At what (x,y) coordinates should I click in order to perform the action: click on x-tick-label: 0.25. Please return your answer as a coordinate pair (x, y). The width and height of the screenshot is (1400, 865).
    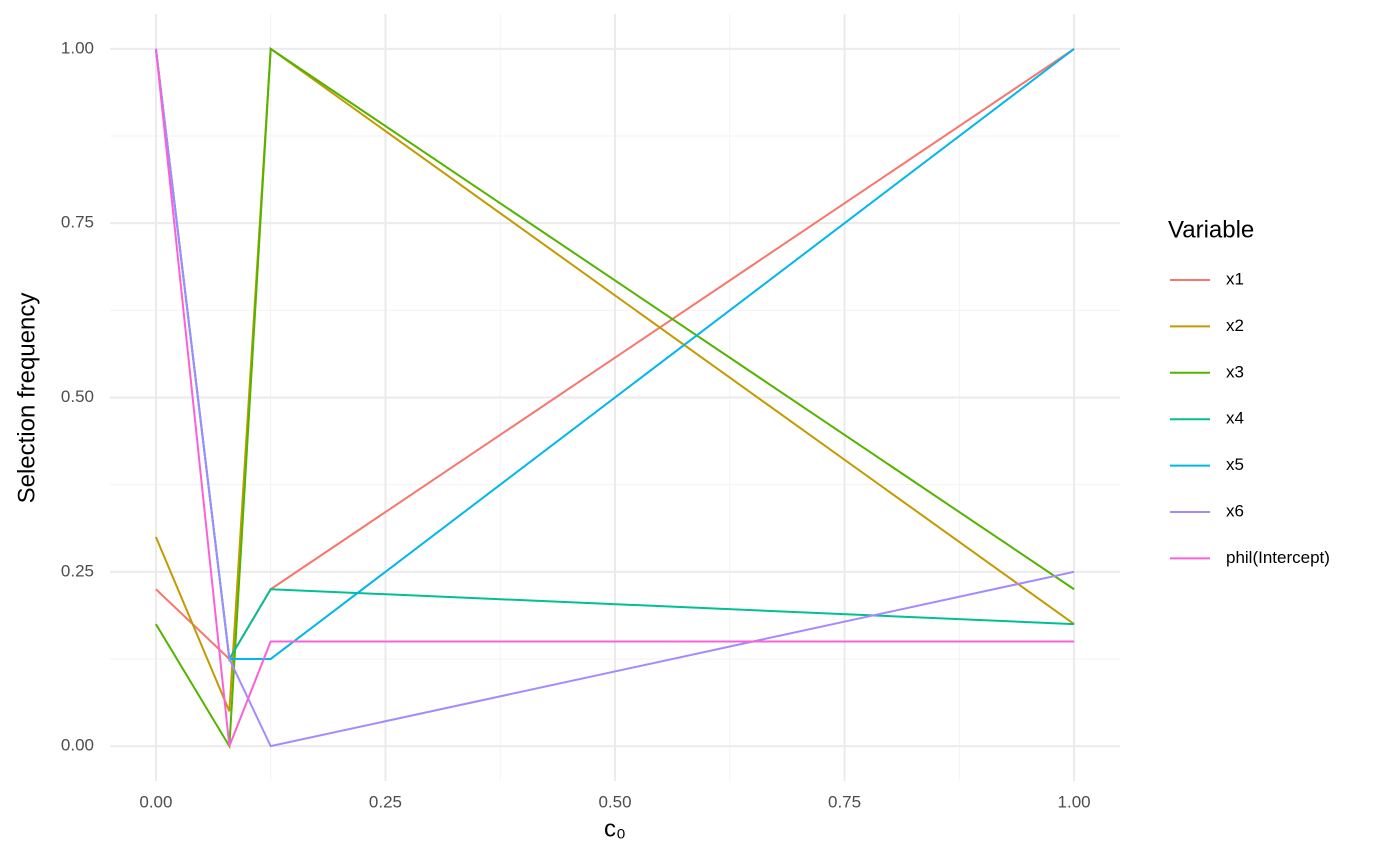
    Looking at the image, I should click on (385, 801).